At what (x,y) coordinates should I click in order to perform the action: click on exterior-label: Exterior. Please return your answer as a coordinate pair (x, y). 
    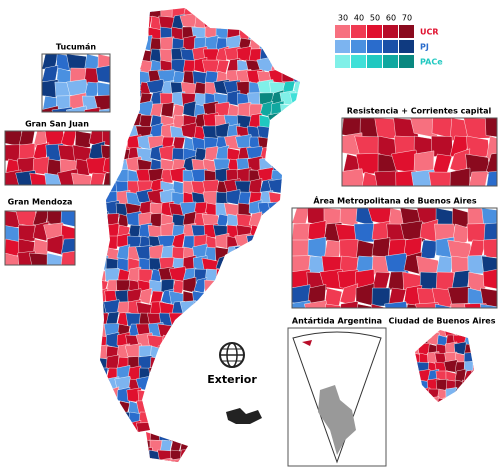
    Looking at the image, I should click on (232, 379).